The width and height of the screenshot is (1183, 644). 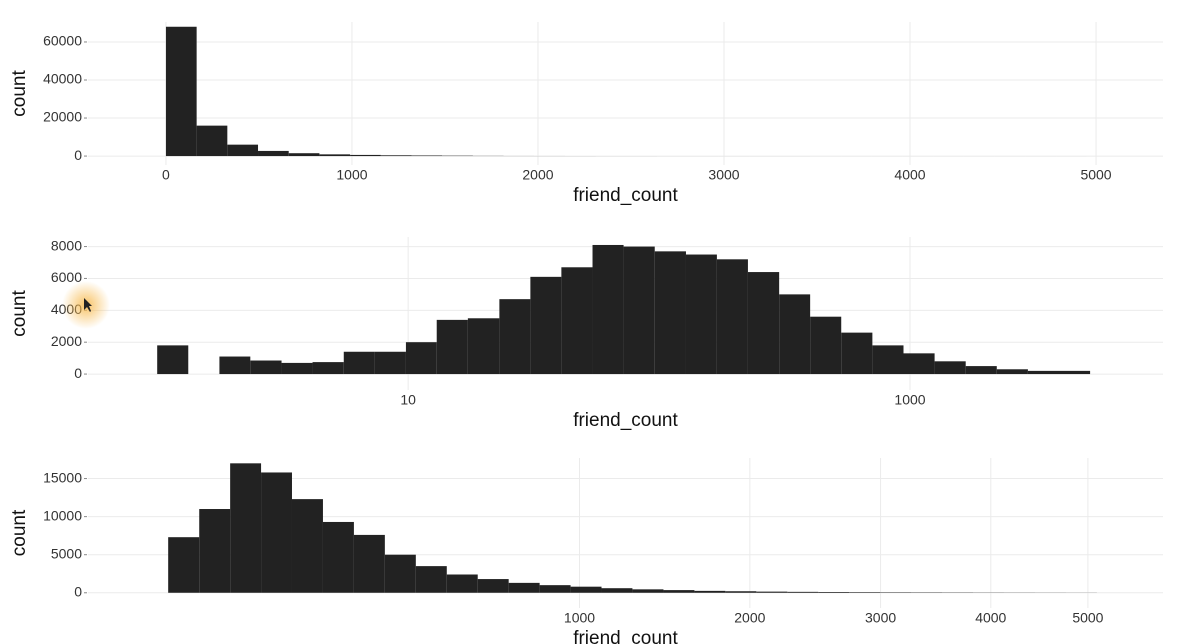 I want to click on y-tick-label: 40000, so click(x=62, y=79).